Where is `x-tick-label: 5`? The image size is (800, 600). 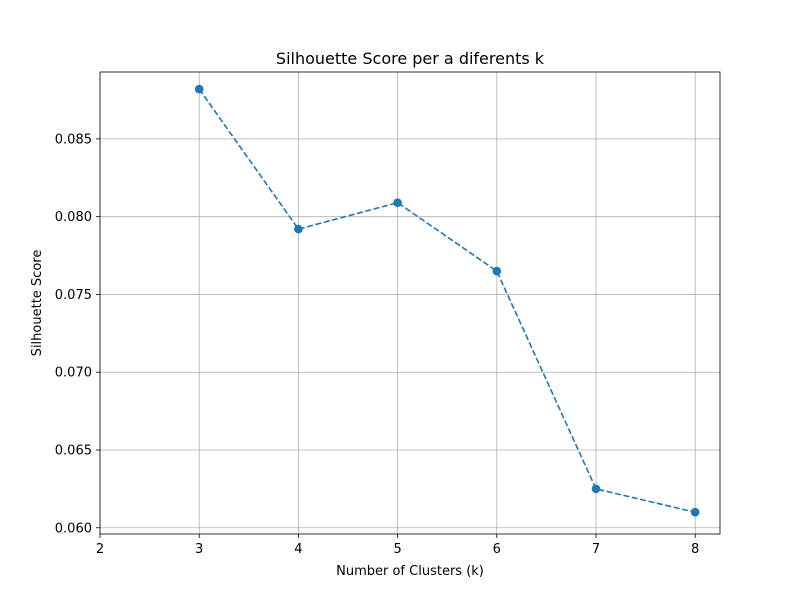 x-tick-label: 5 is located at coordinates (397, 549).